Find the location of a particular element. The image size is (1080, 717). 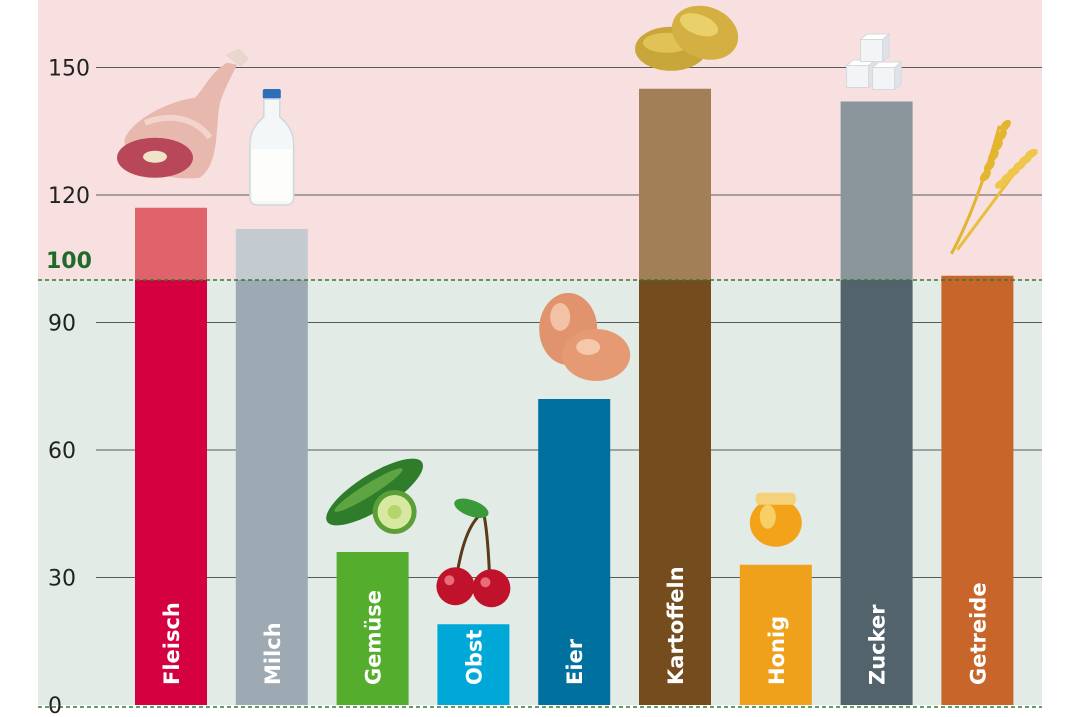

reference-label: 100 is located at coordinates (69, 261).